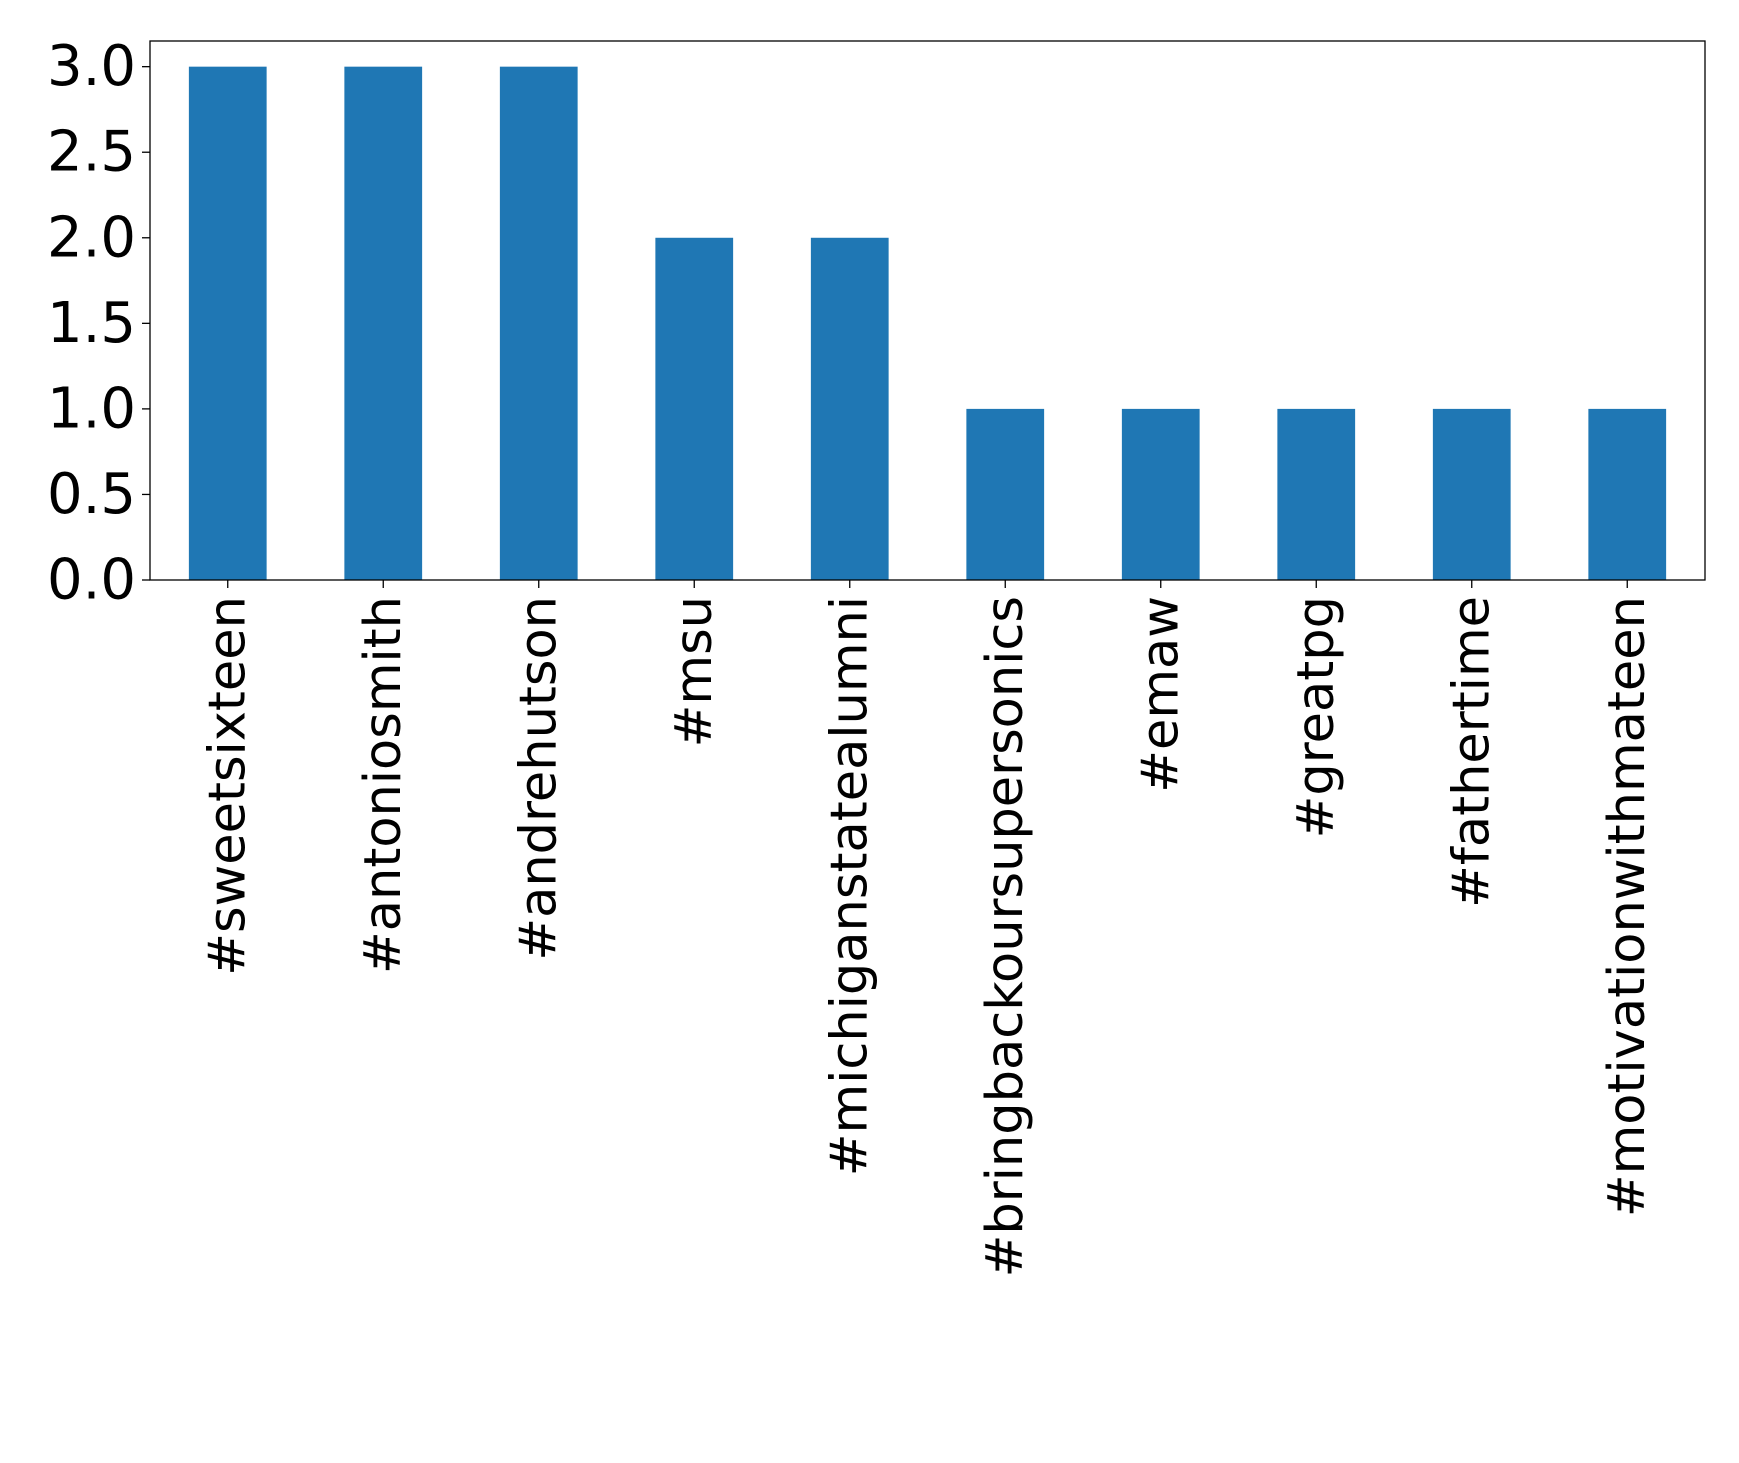 The image size is (1739, 1463). I want to click on x-tick-label: #bringbackoursupersonics, so click(1005, 936).